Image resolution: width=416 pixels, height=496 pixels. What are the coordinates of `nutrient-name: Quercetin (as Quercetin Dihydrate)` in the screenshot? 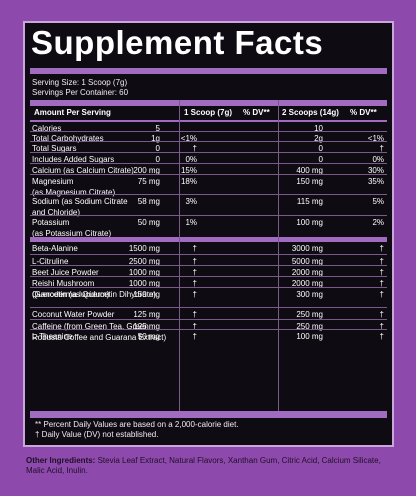 It's located at (94, 294).